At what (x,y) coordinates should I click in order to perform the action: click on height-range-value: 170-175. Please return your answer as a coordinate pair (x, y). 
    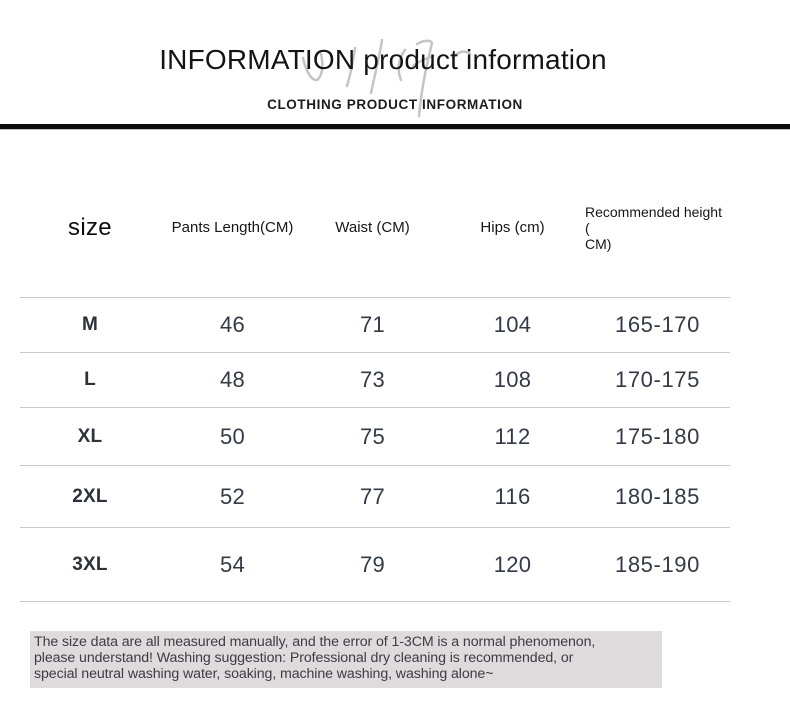
    Looking at the image, I should click on (657, 379).